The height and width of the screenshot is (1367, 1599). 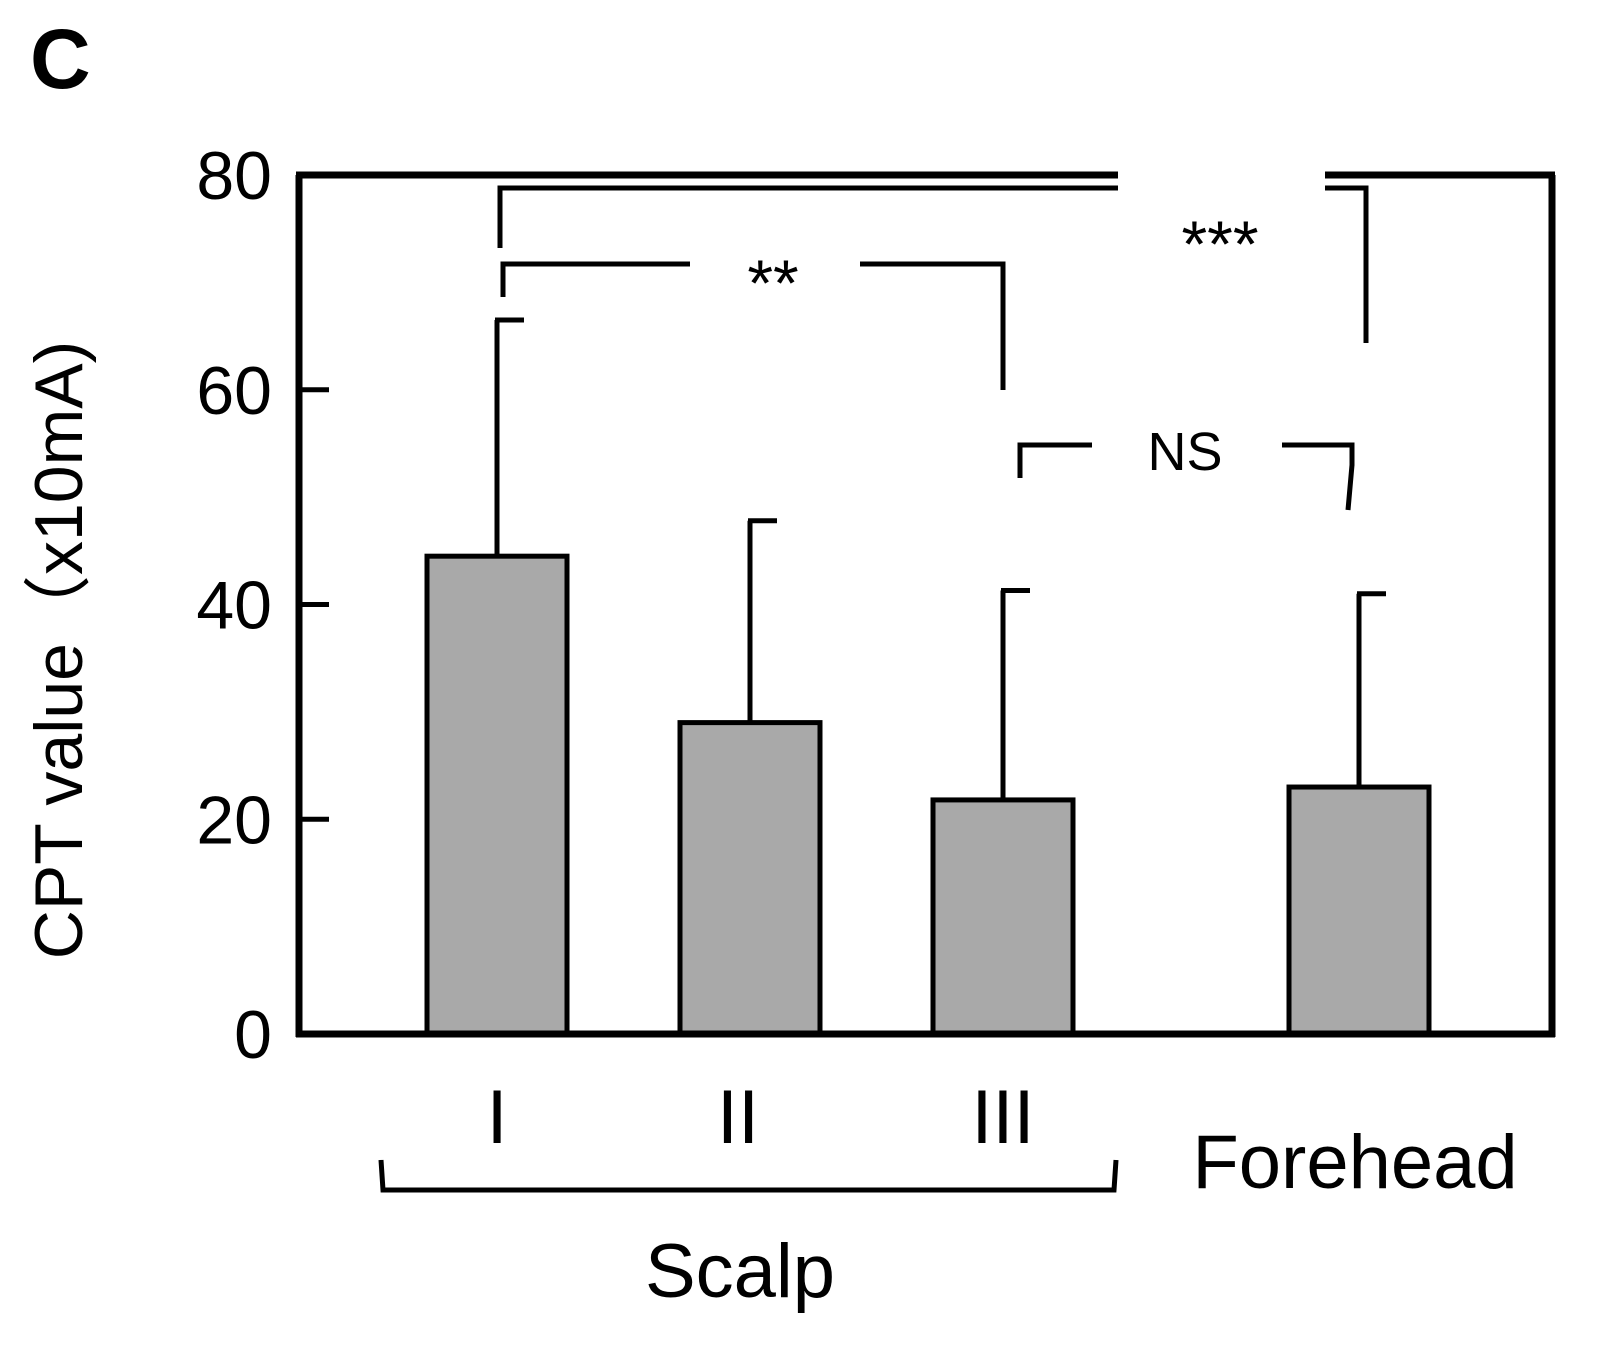 I want to click on x-category-label-iii: III, so click(x=1002, y=1117).